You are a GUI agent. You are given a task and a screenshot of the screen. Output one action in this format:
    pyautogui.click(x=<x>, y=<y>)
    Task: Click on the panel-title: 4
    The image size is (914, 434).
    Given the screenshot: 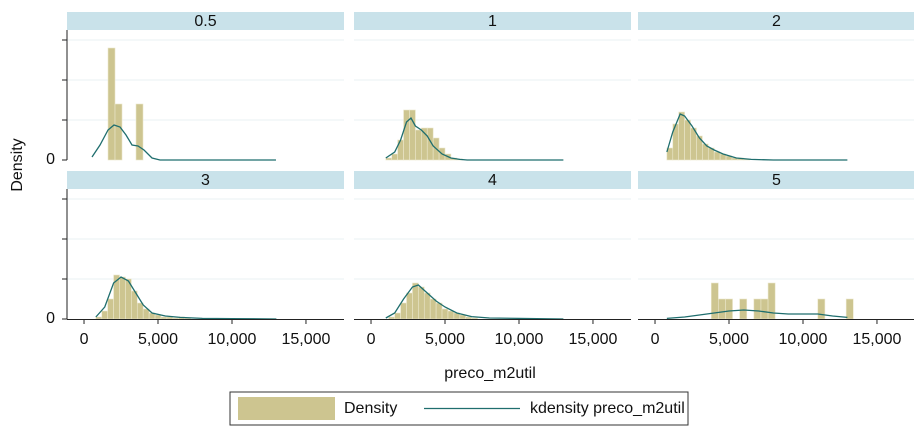 What is the action you would take?
    pyautogui.click(x=492, y=180)
    